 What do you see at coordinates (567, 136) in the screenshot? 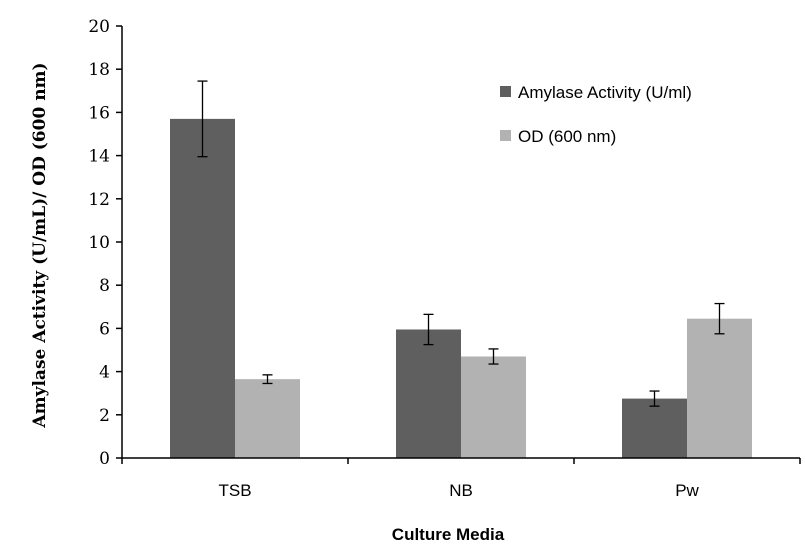
I see `legend-label: OD (600 nm)` at bounding box center [567, 136].